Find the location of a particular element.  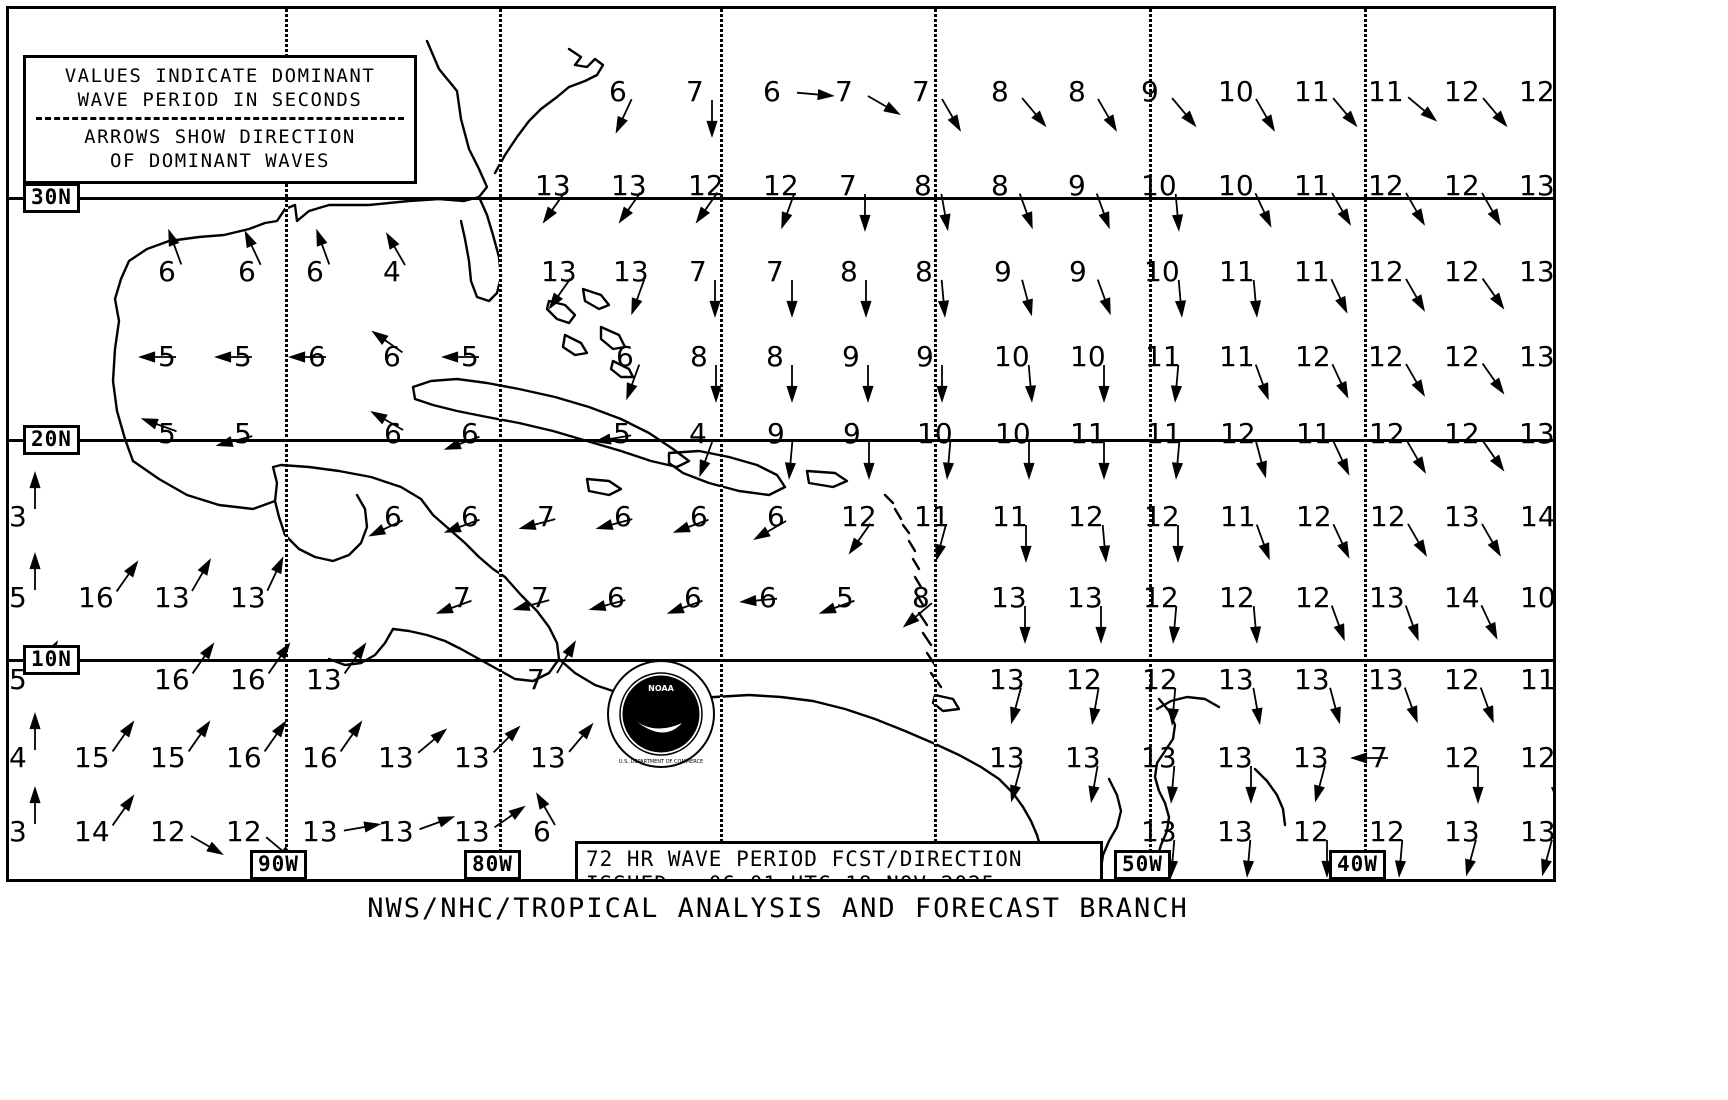

wave-period-value: 4 is located at coordinates (698, 433).